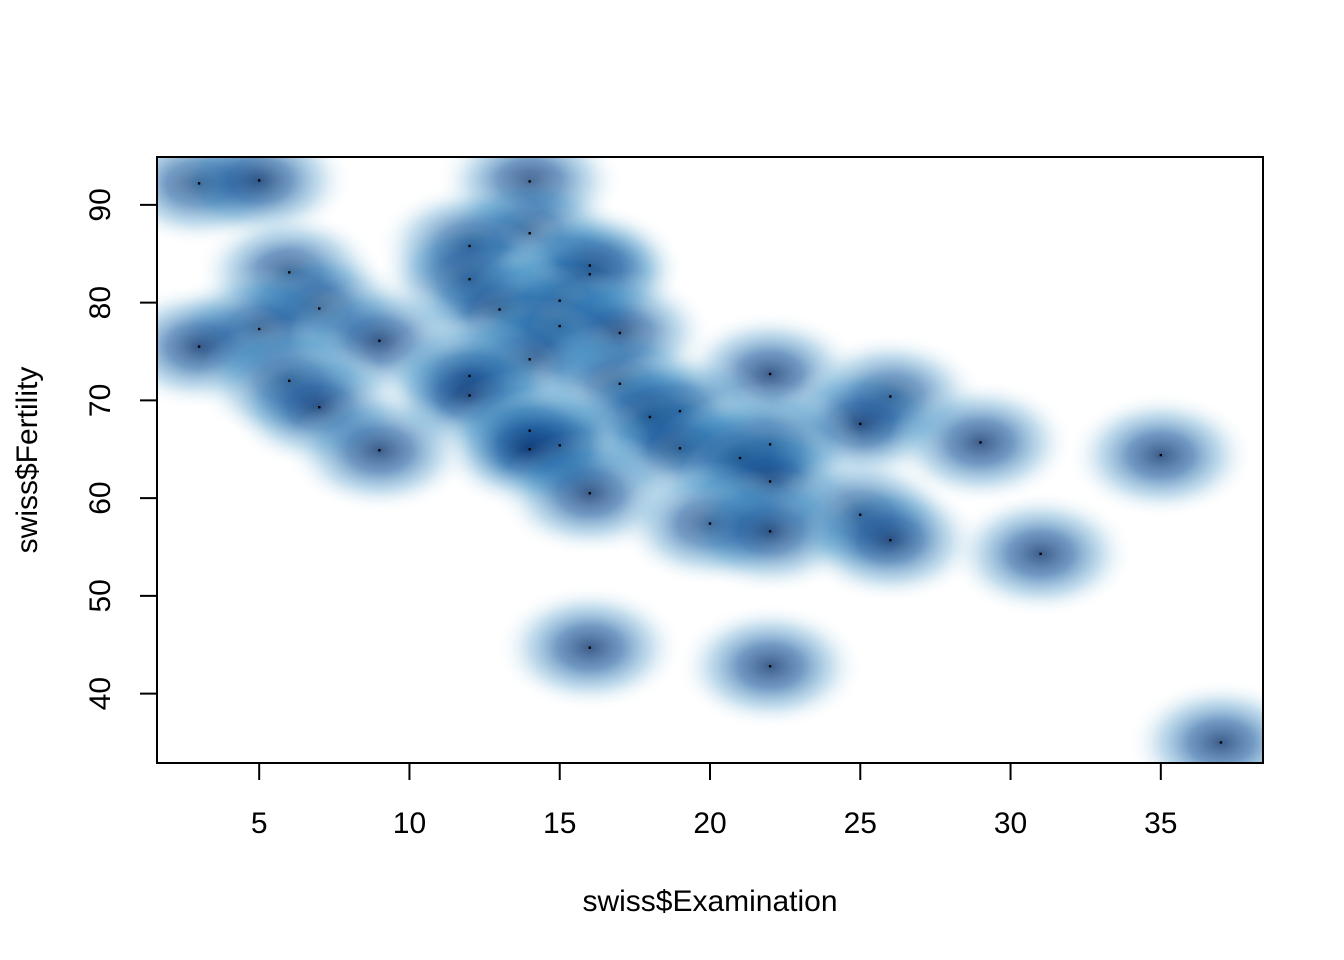 The height and width of the screenshot is (960, 1344). What do you see at coordinates (120, 449) in the screenshot?
I see `y-axis: 40 50 60 70 80 90` at bounding box center [120, 449].